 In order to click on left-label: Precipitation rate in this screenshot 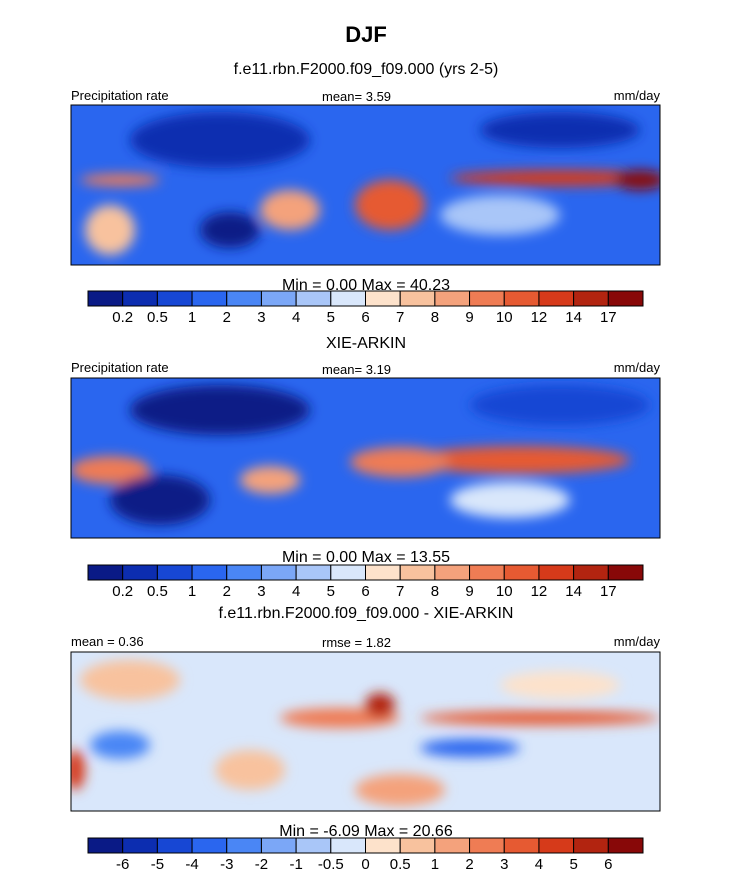, I will do `click(120, 95)`.